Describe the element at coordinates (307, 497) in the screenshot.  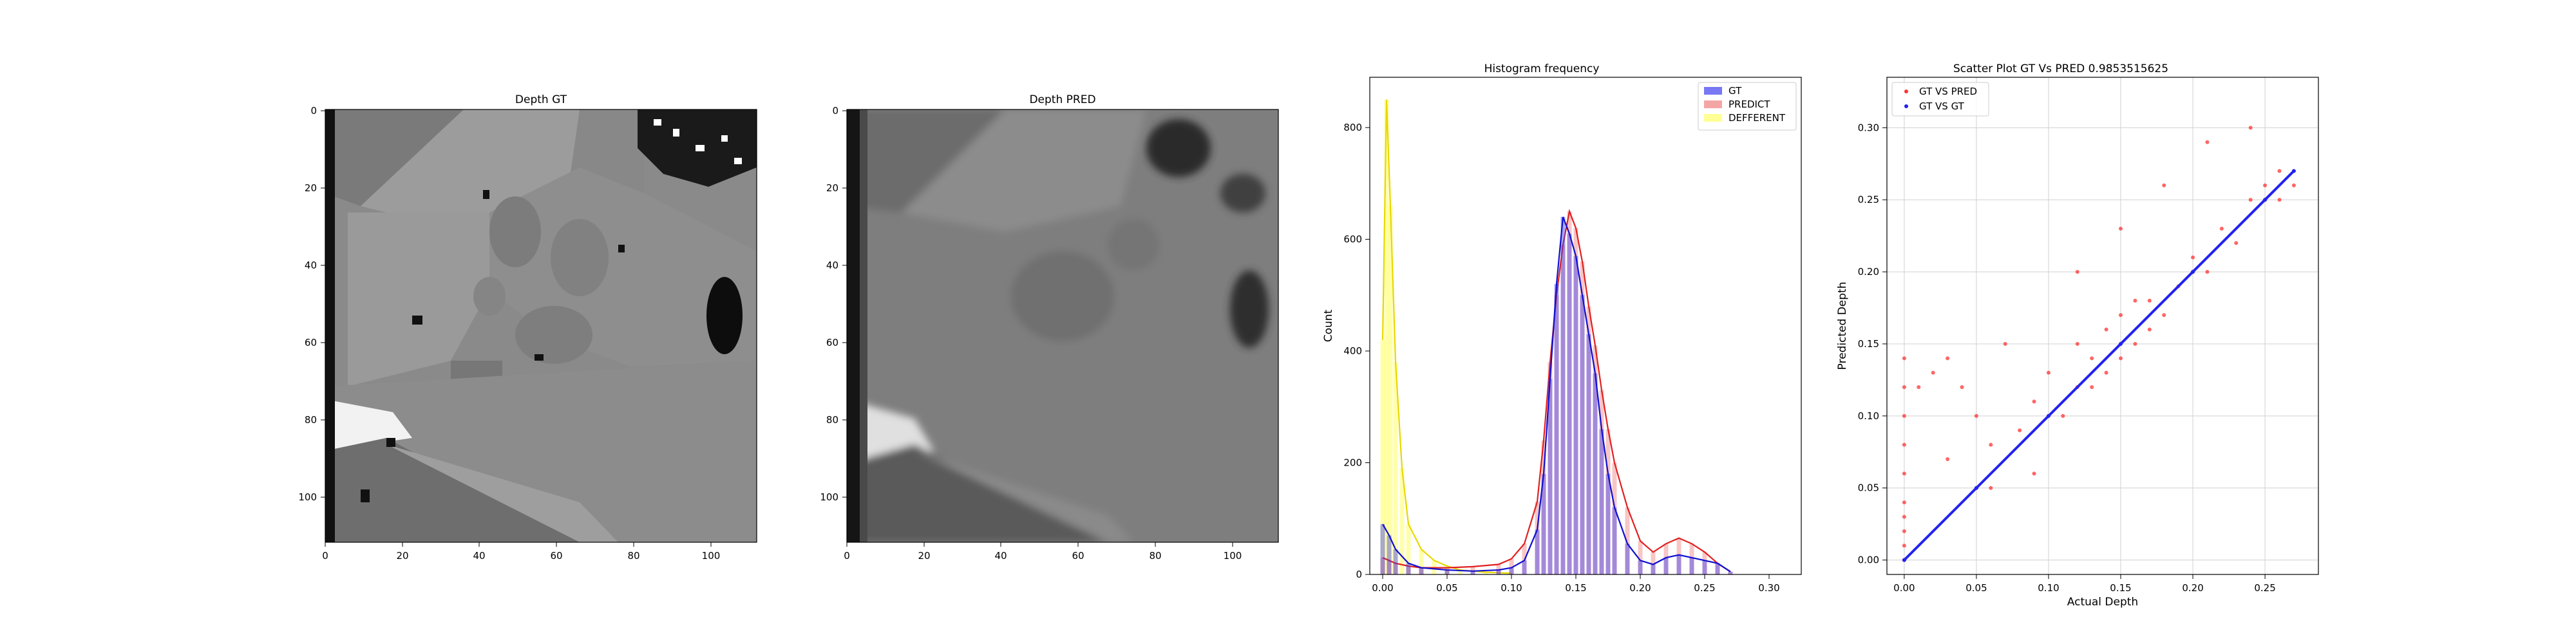
I see `gt-ytick-label: 100` at that location.